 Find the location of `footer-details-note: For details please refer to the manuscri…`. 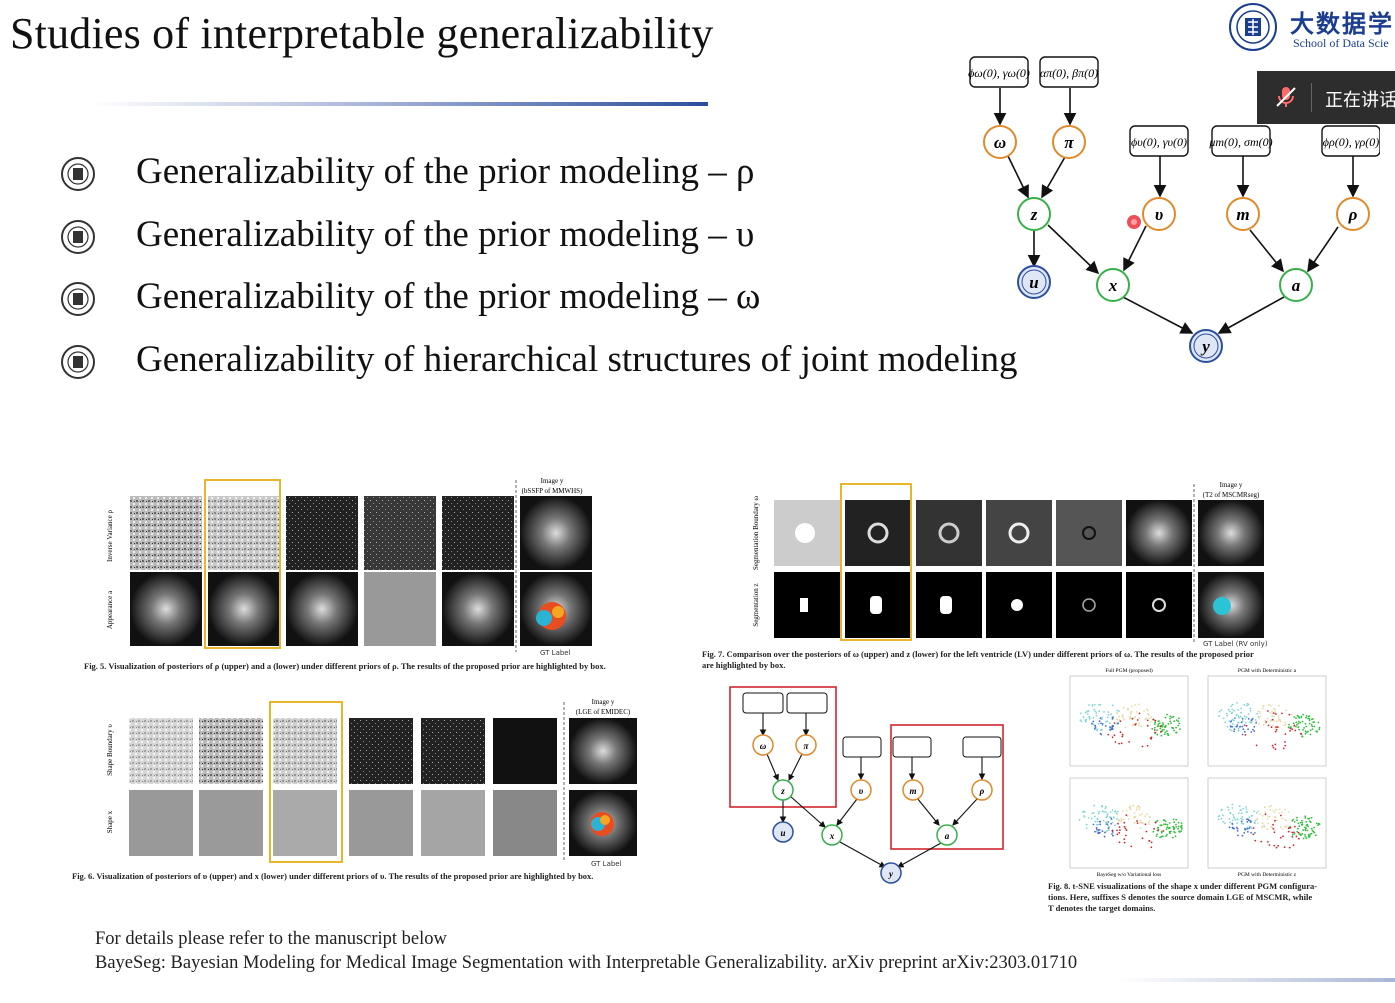

footer-details-note: For details please refer to the manuscri… is located at coordinates (271, 939).